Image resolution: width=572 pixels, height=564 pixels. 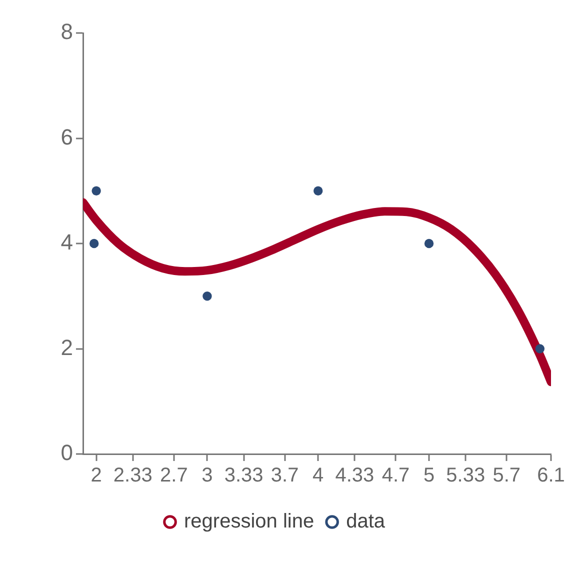 I want to click on x-tick-label: 3, so click(x=207, y=475).